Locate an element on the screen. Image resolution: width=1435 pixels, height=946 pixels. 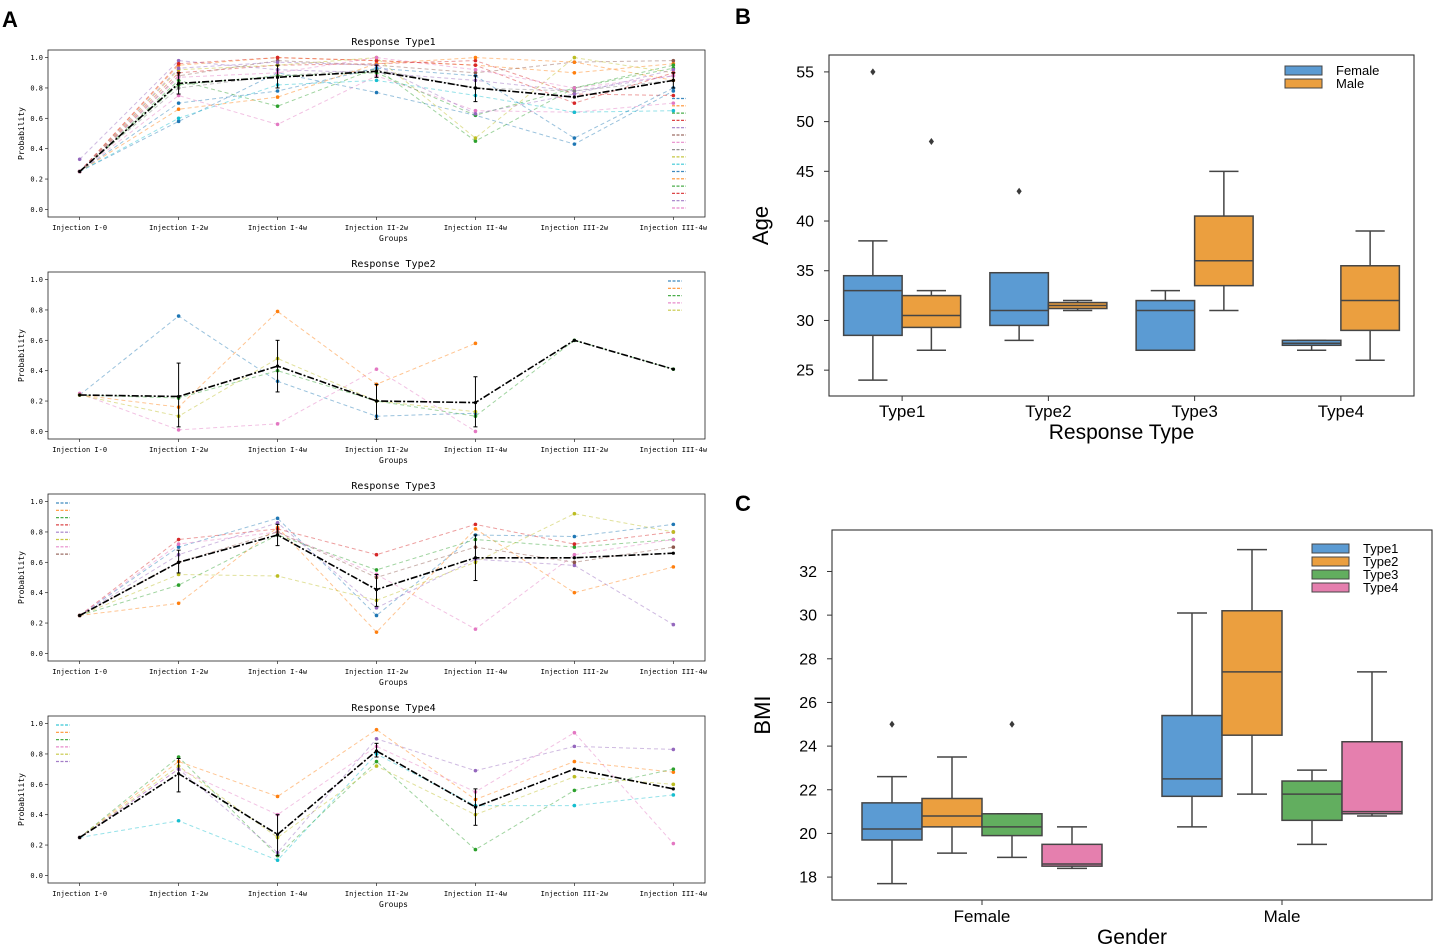
x-tick-label: Female is located at coordinates (982, 916).